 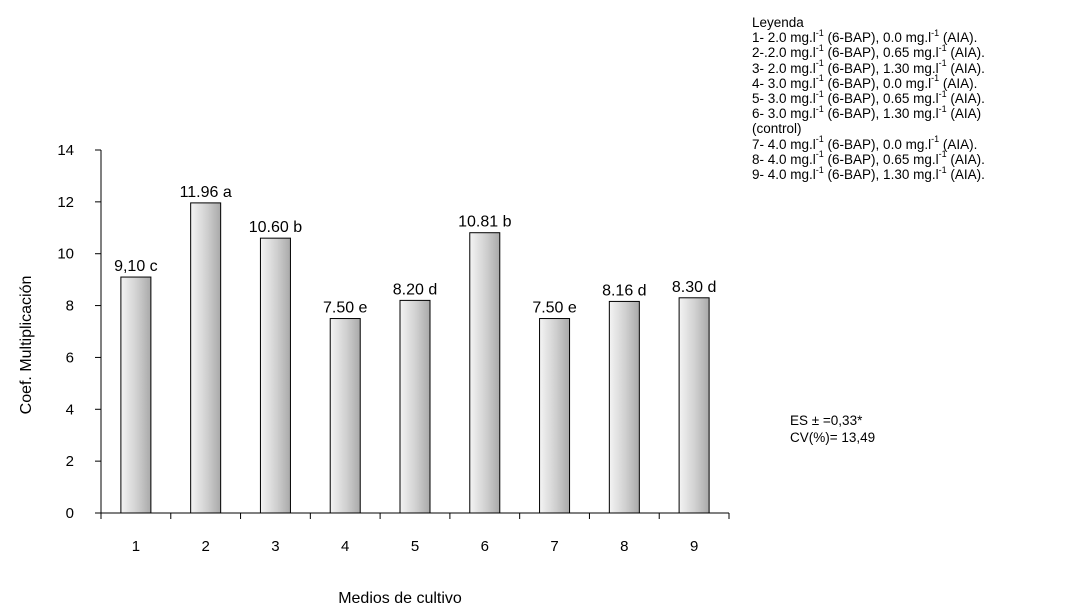 What do you see at coordinates (778, 22) in the screenshot?
I see `legend-title: Leyenda` at bounding box center [778, 22].